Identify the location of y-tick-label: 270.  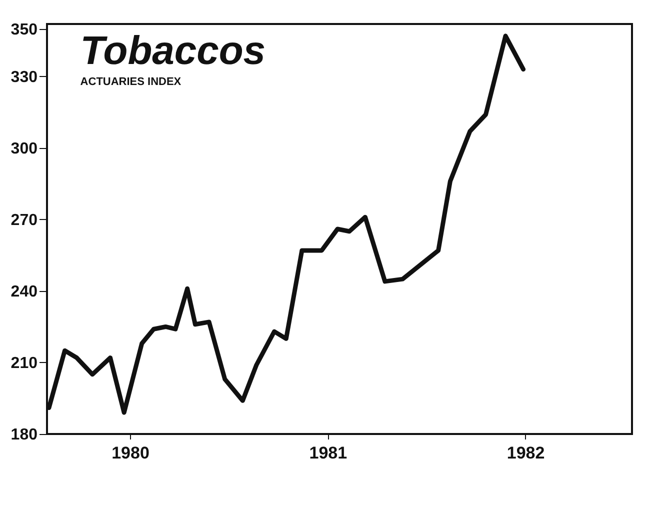
(24, 220).